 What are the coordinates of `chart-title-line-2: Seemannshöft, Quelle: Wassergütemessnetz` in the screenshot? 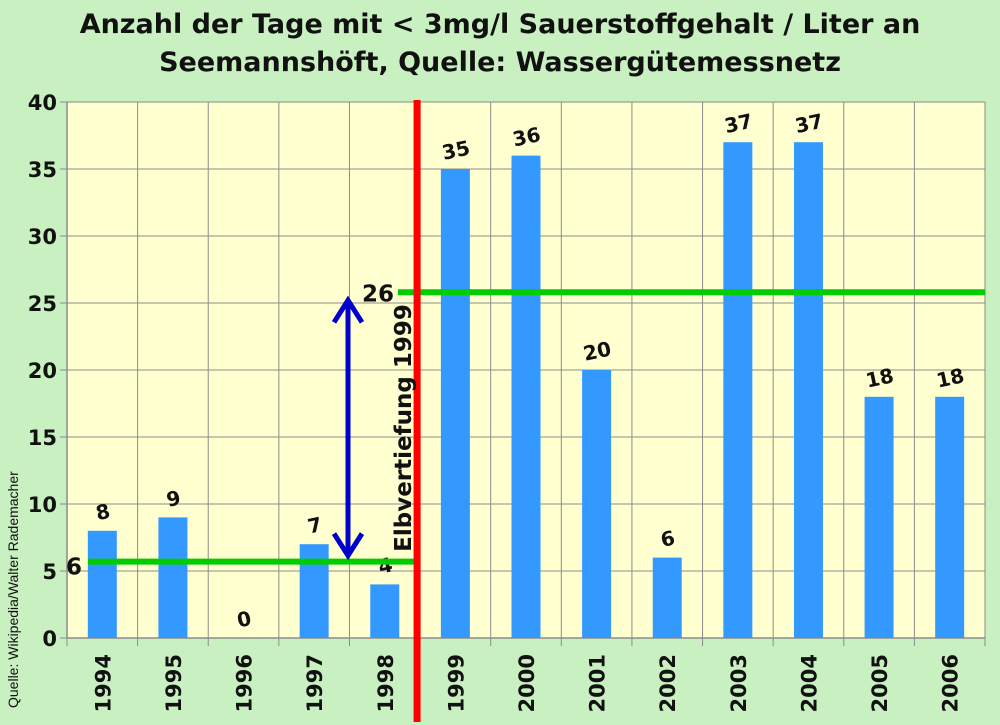 It's located at (500, 62).